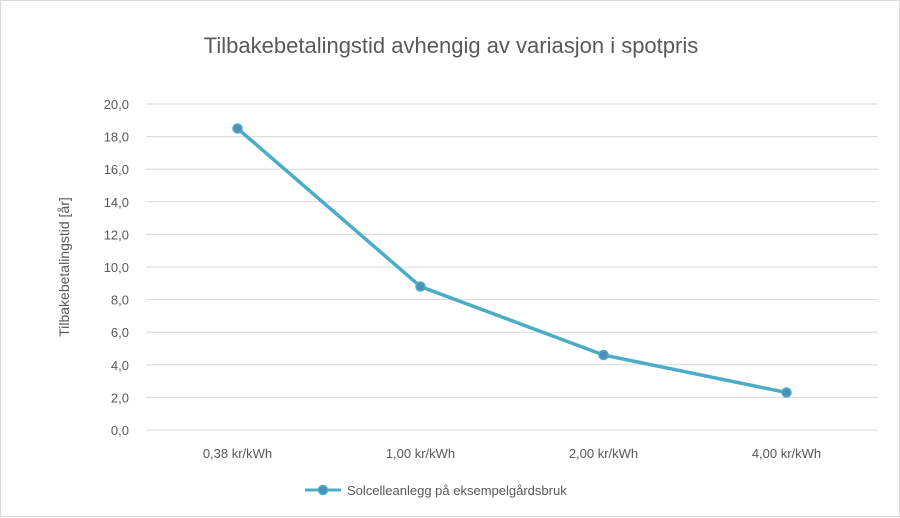 The height and width of the screenshot is (518, 900). Describe the element at coordinates (786, 453) in the screenshot. I see `x-tick-label: 4,00 kr/kWh` at that location.